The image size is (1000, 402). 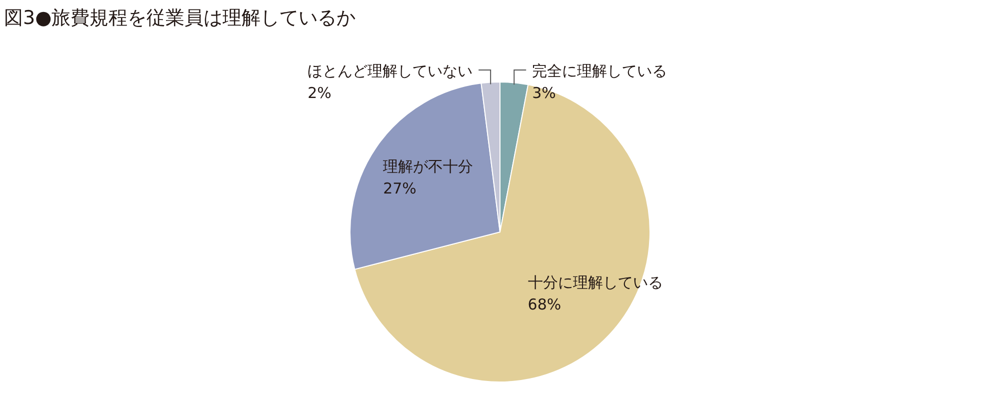 I want to click on slice-label: 完全に理解している, so click(x=600, y=71).